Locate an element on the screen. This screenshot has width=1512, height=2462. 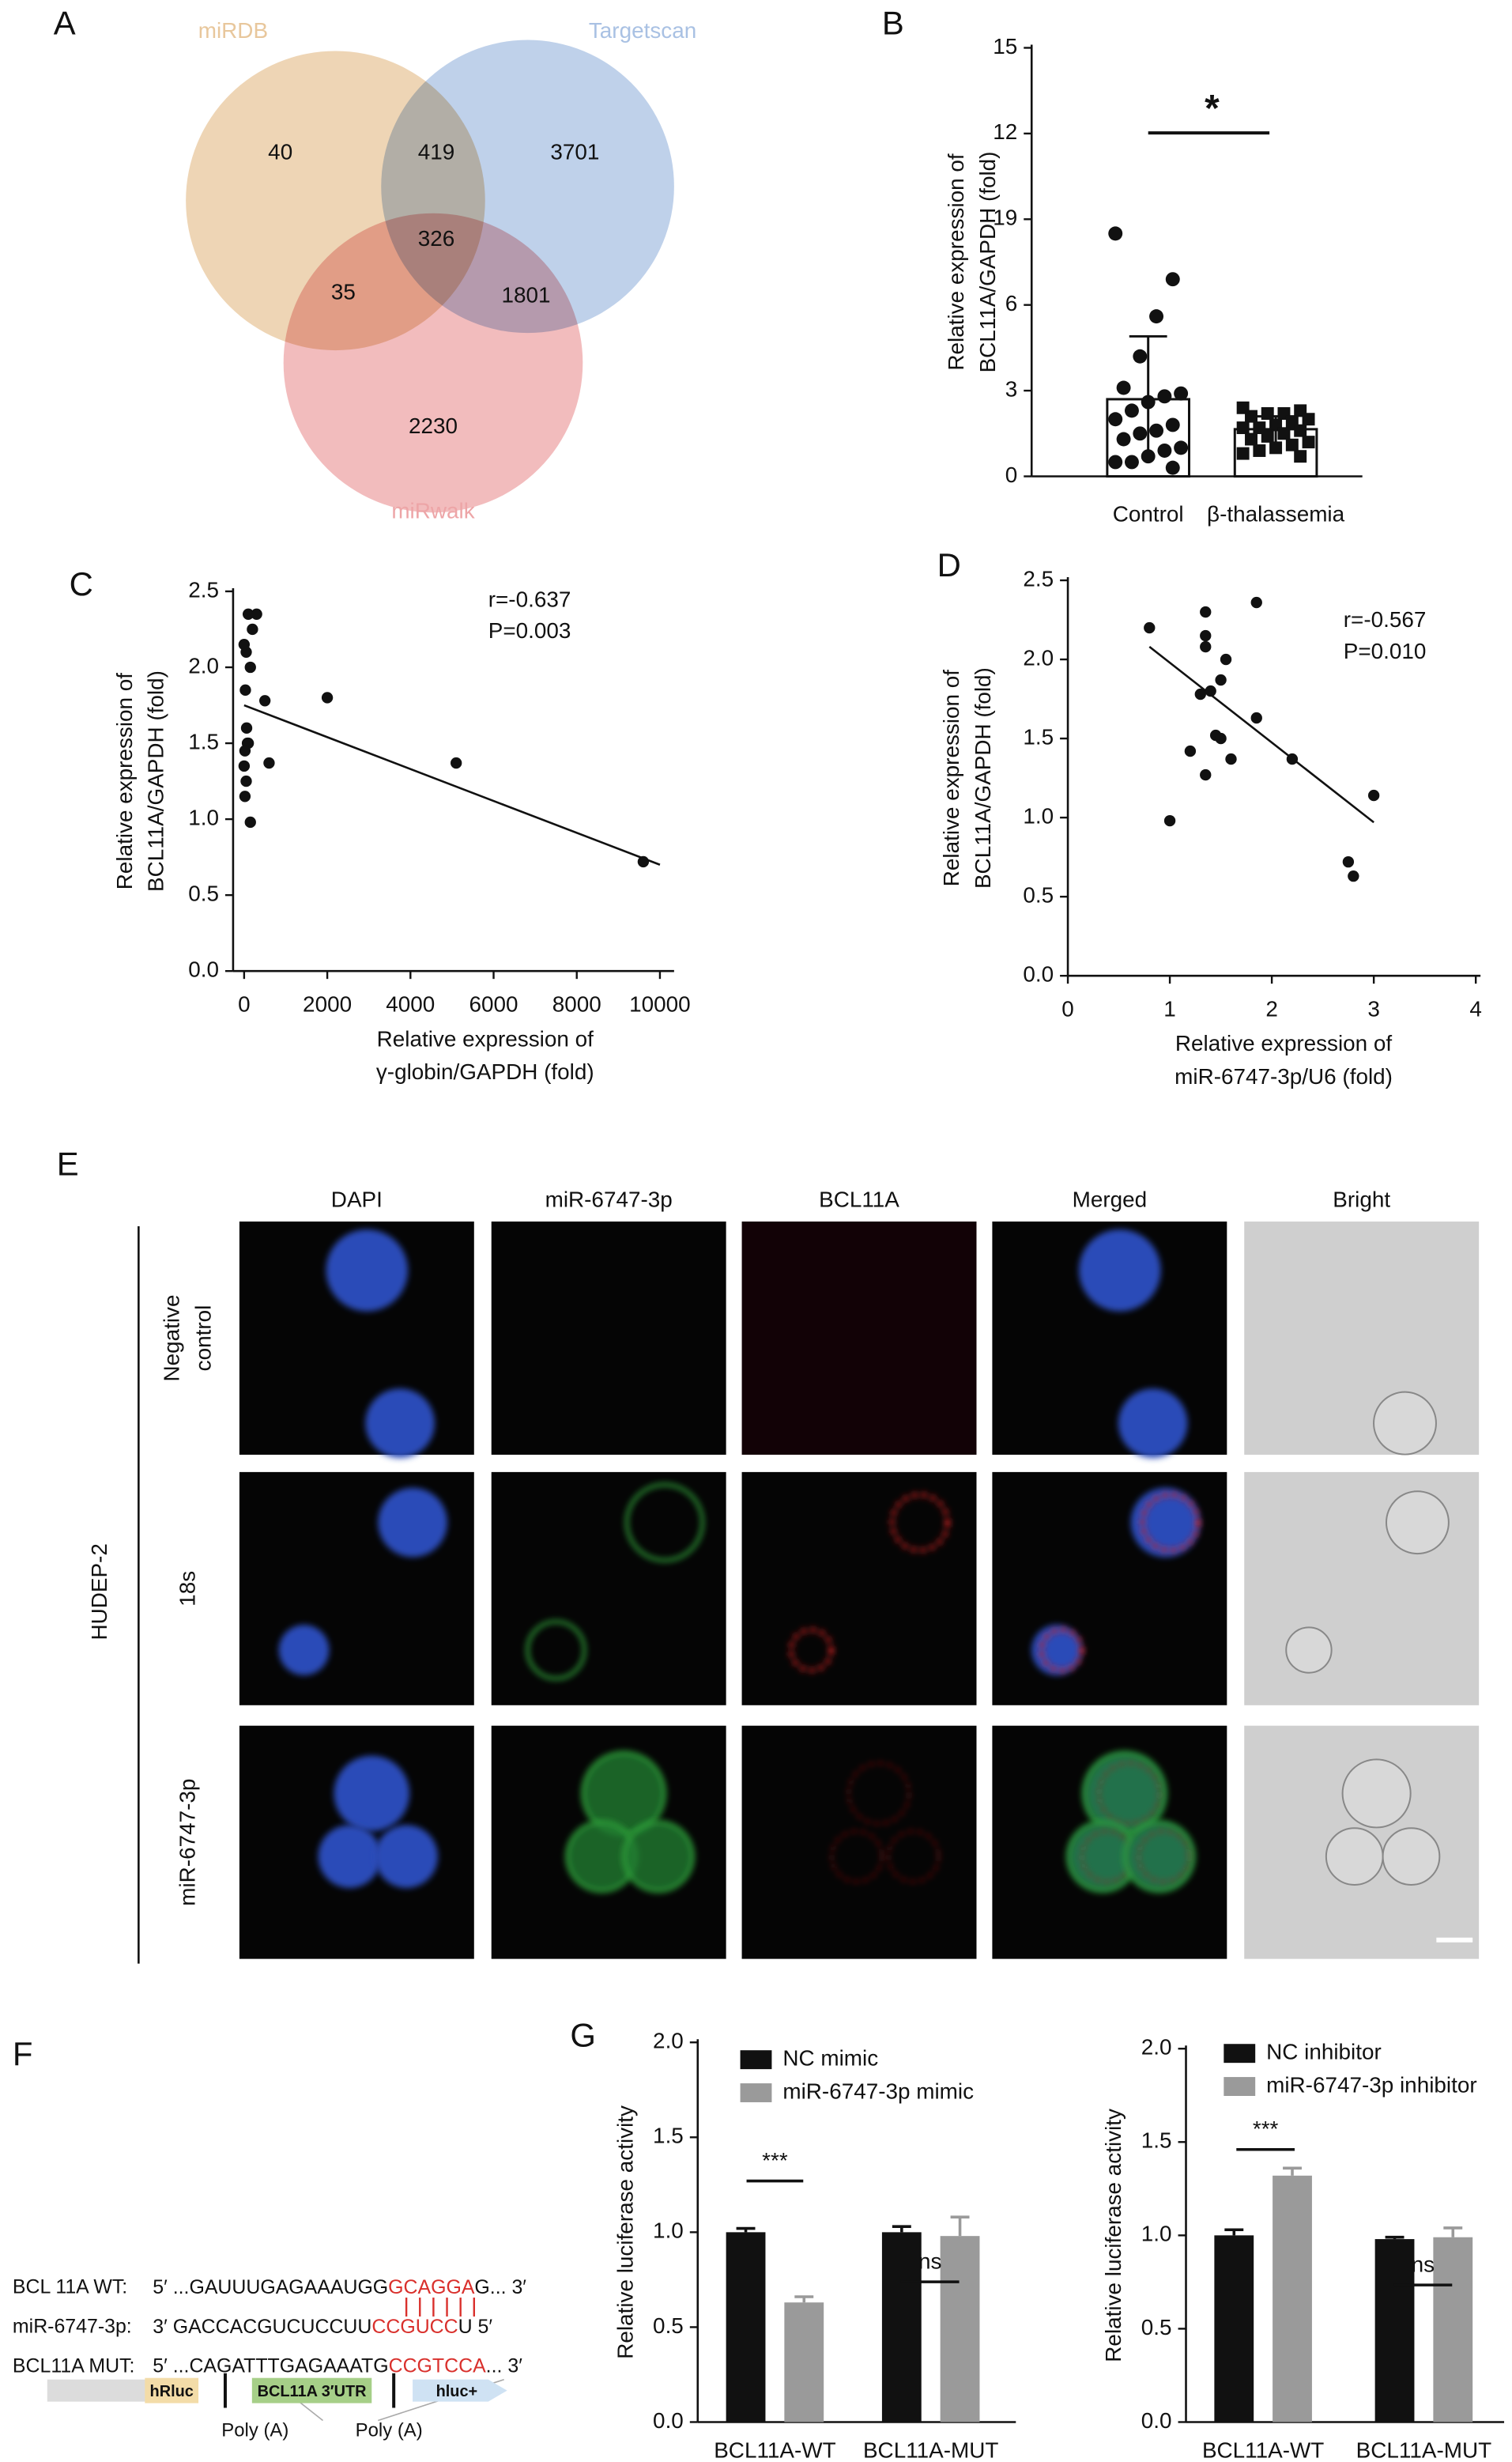
x-tick-label: 1 is located at coordinates (1169, 1009).